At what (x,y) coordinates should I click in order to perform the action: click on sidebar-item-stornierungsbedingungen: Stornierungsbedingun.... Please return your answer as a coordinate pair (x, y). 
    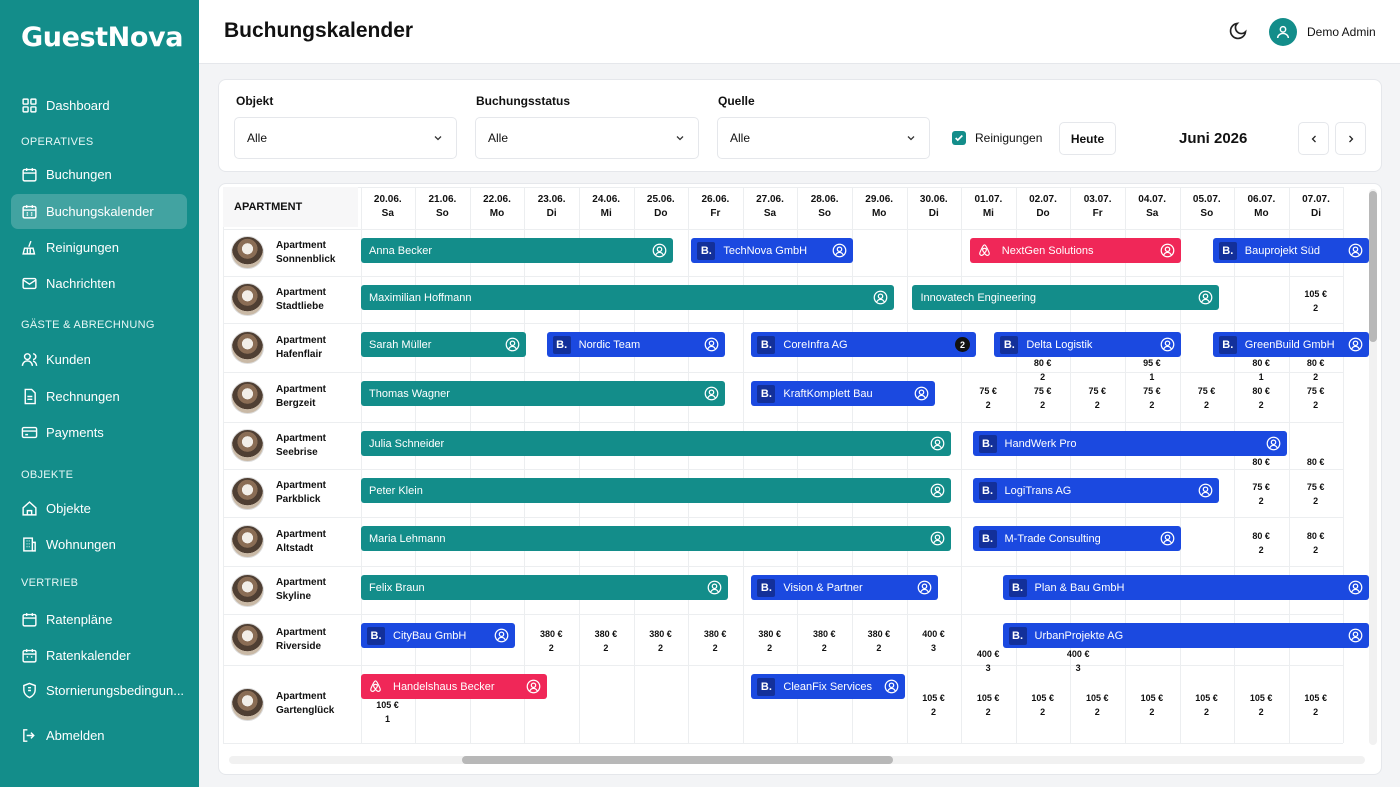
    Looking at the image, I should click on (99, 690).